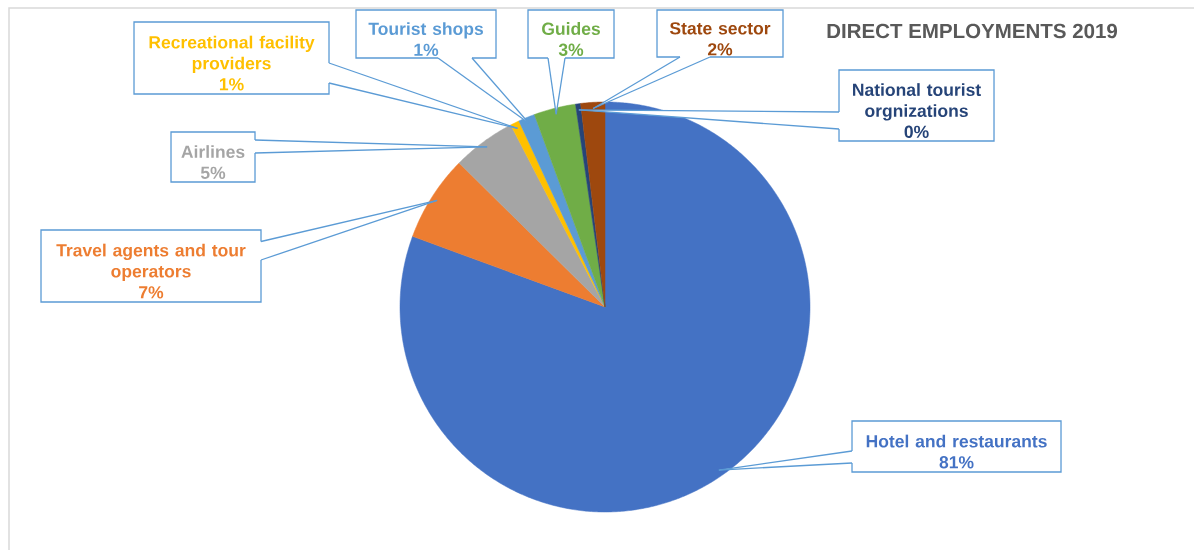 This screenshot has height=550, width=1194. Describe the element at coordinates (956, 462) in the screenshot. I see `data-label: 81%` at that location.